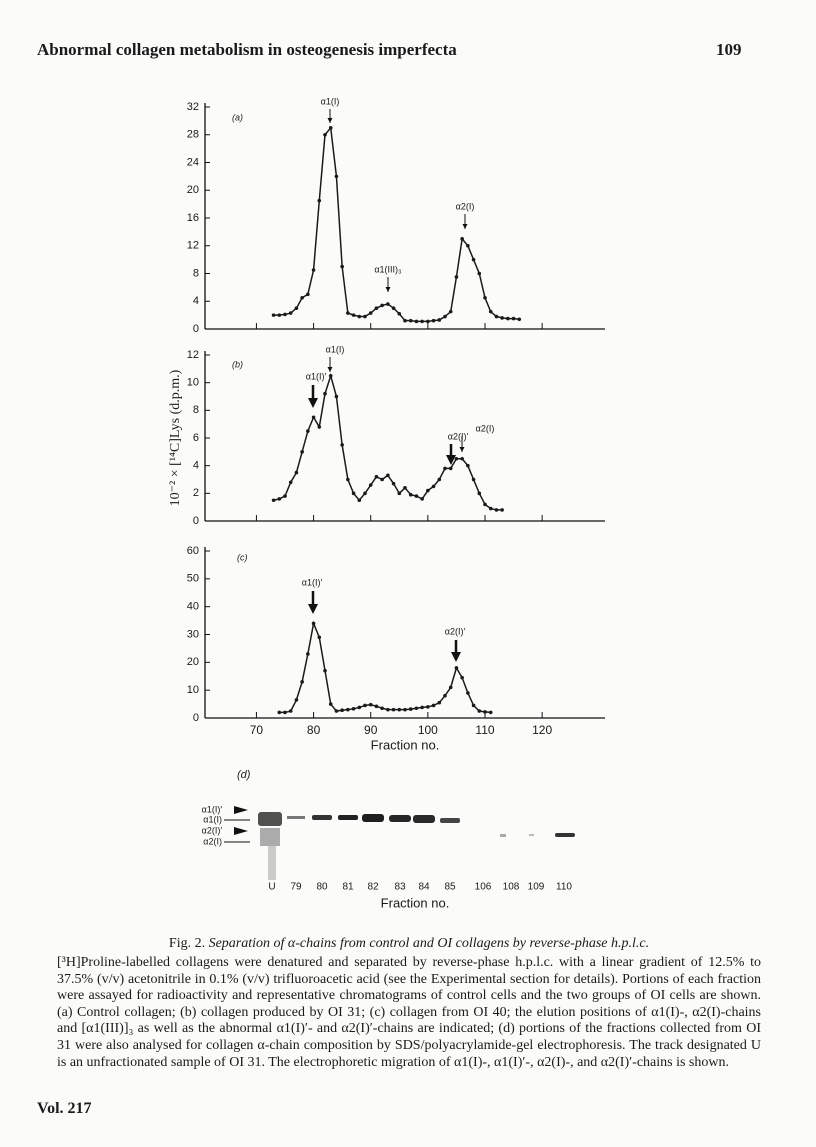 This screenshot has width=816, height=1147. I want to click on y-tick-label: 32, so click(193, 107).